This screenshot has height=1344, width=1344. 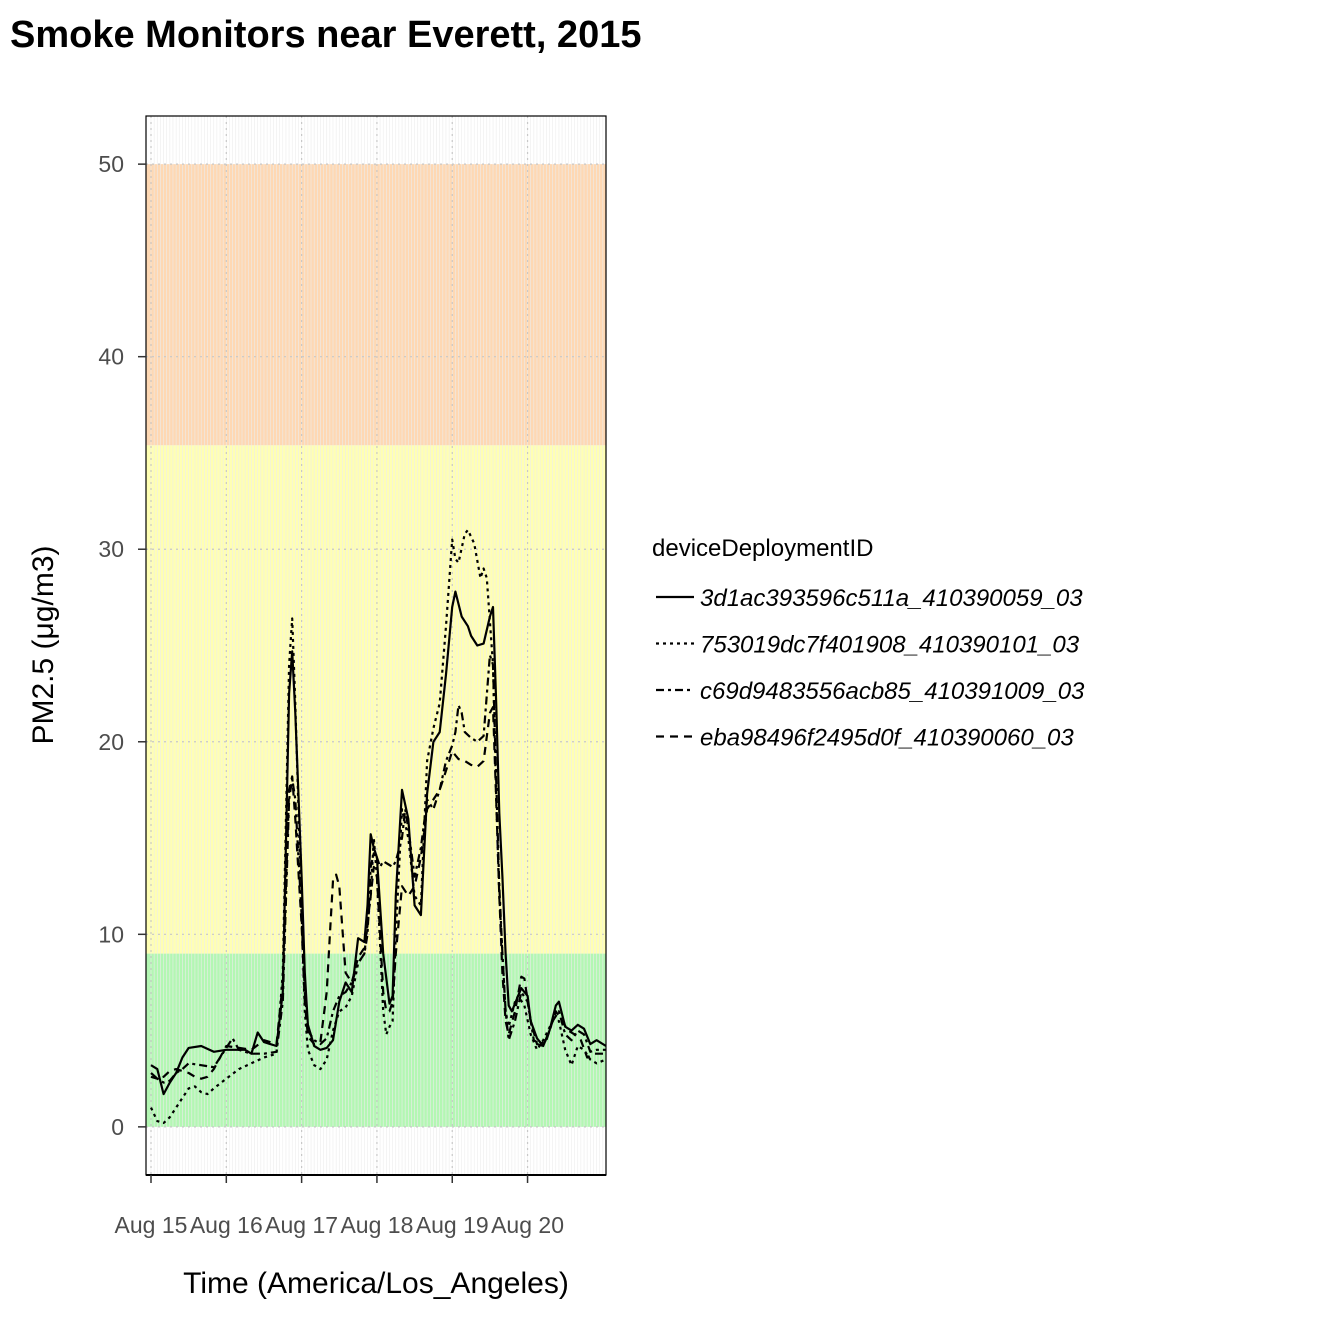 I want to click on x-tick-label-5: Aug 20, so click(x=527, y=1225).